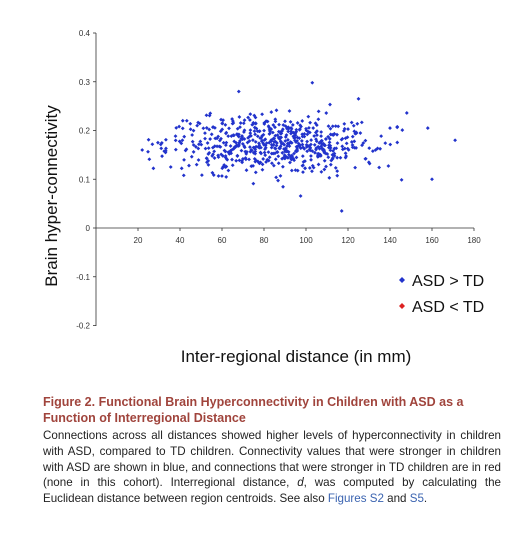 Image resolution: width=519 pixels, height=556 pixels. Describe the element at coordinates (296, 356) in the screenshot. I see `x-axis-label: Inter-regional distance (in mm)` at that location.